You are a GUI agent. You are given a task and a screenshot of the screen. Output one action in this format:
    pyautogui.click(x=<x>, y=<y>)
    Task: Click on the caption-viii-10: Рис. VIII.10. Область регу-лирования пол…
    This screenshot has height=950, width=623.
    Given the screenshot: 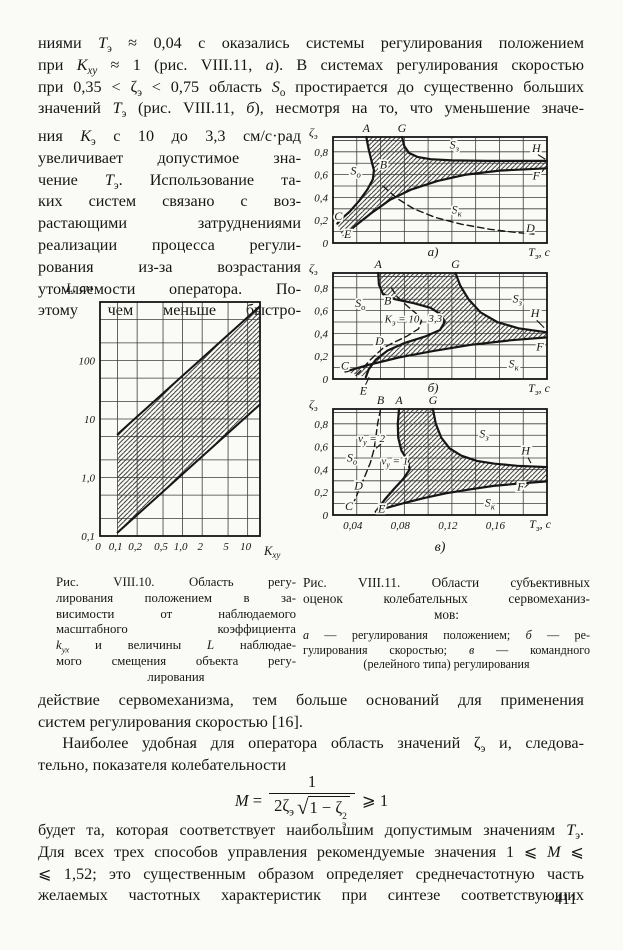 What is the action you would take?
    pyautogui.click(x=176, y=629)
    